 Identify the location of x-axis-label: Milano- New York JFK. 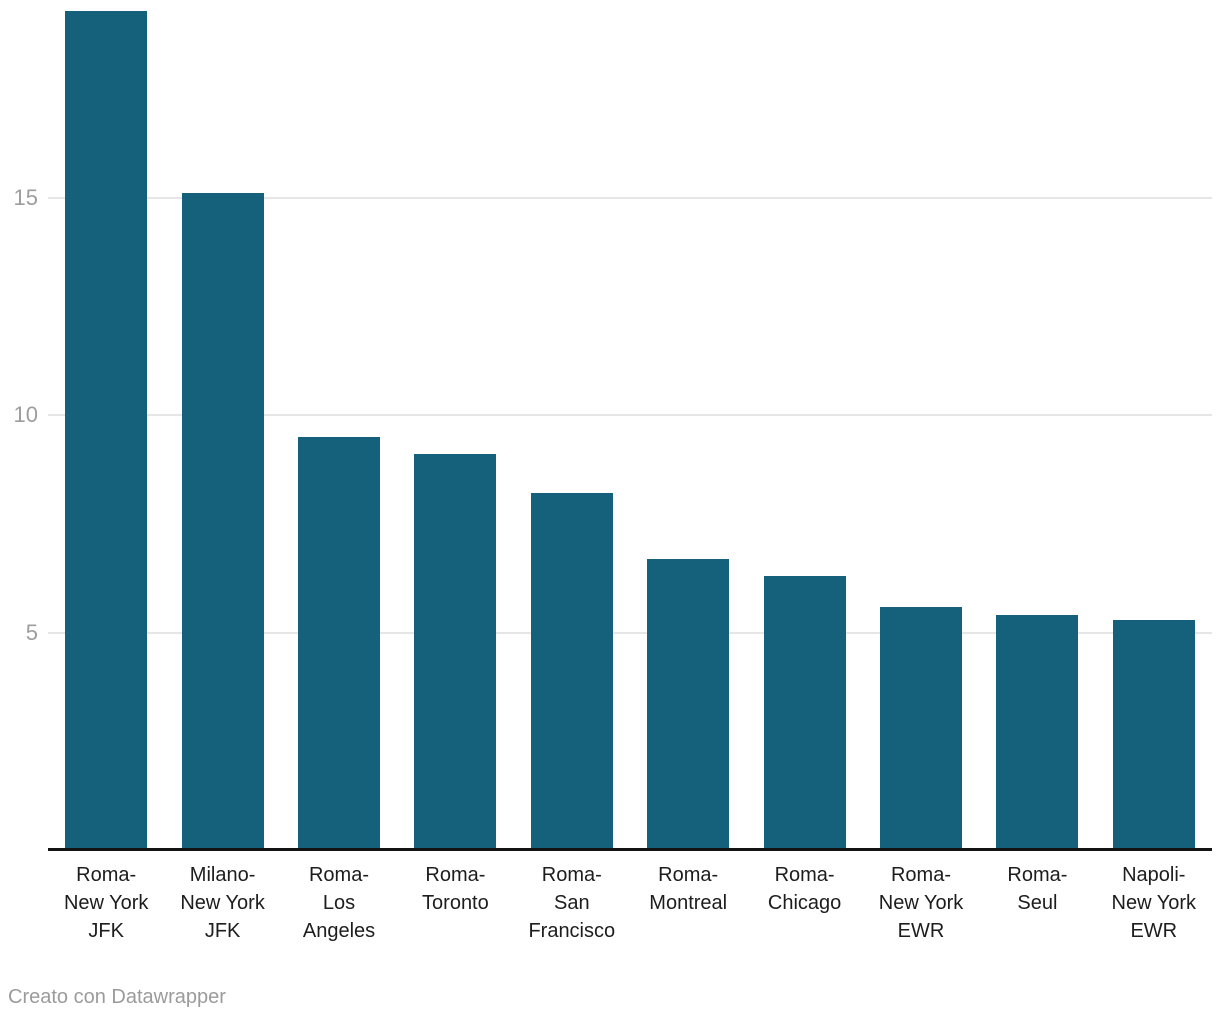
(222, 903).